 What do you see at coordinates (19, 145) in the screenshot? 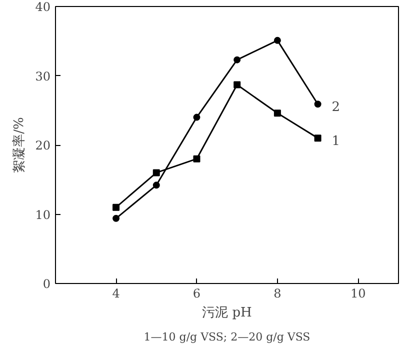
I see `y-axis-title: 絮凝率/%` at bounding box center [19, 145].